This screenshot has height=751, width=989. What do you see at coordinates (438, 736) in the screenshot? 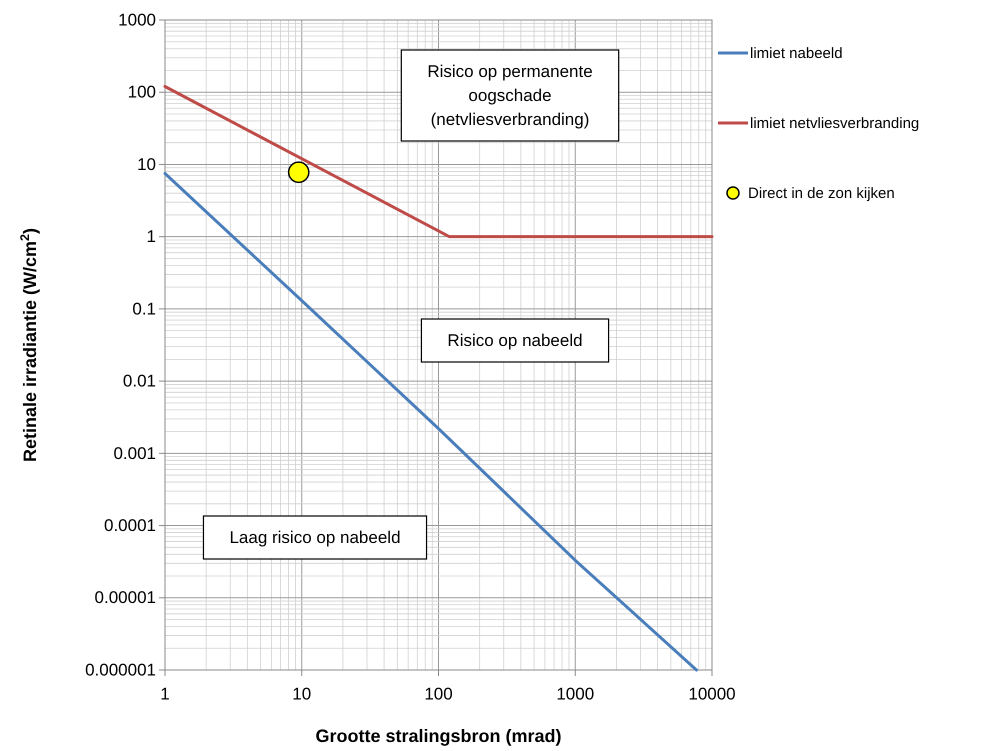
I see `x-axis-title: Grootte stralingsbron (mrad)` at bounding box center [438, 736].